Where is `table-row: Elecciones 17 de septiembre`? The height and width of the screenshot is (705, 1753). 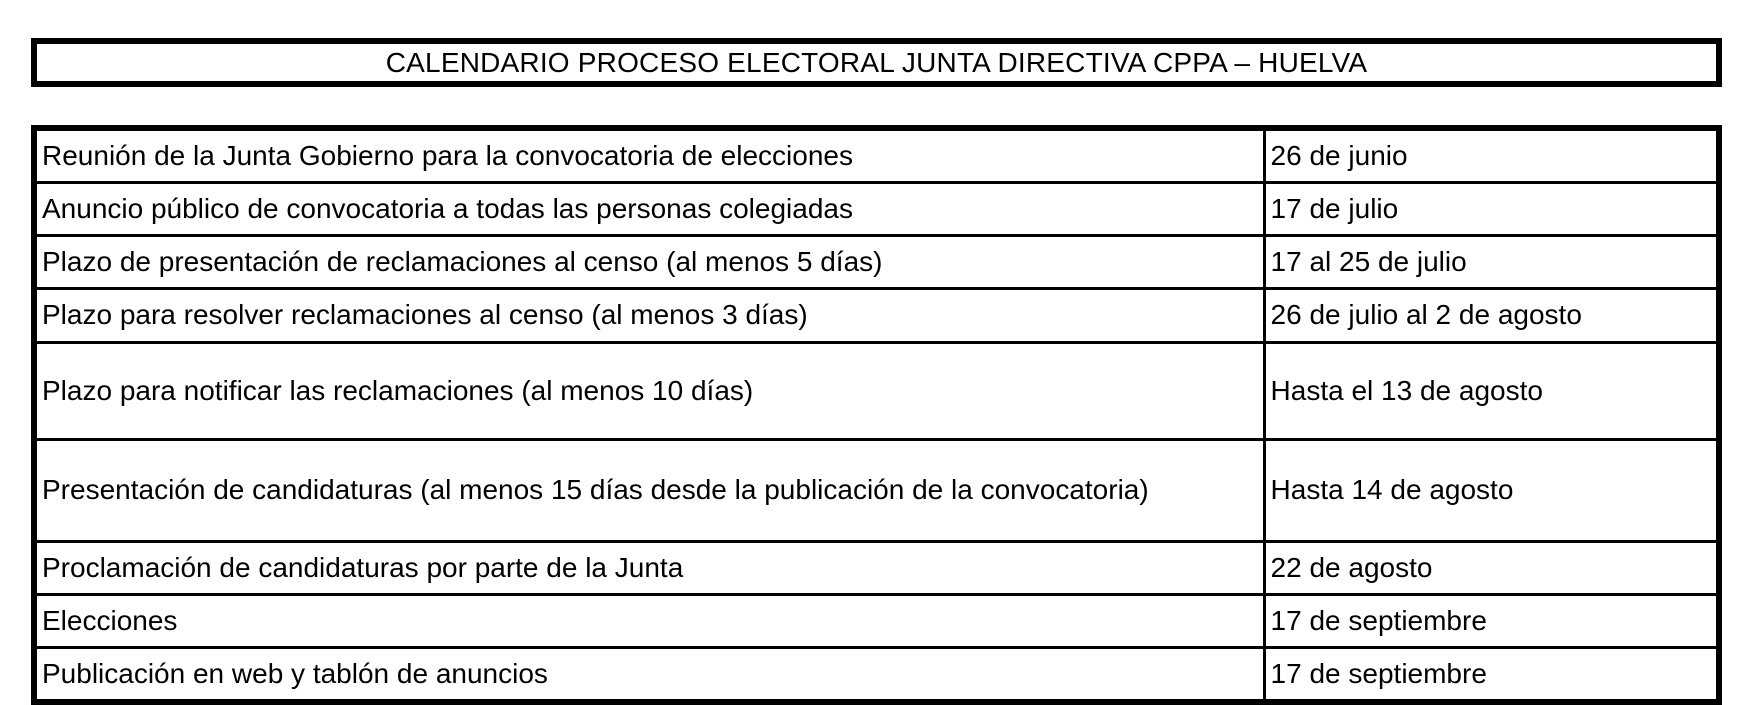
table-row: Elecciones 17 de septiembre is located at coordinates (876, 620).